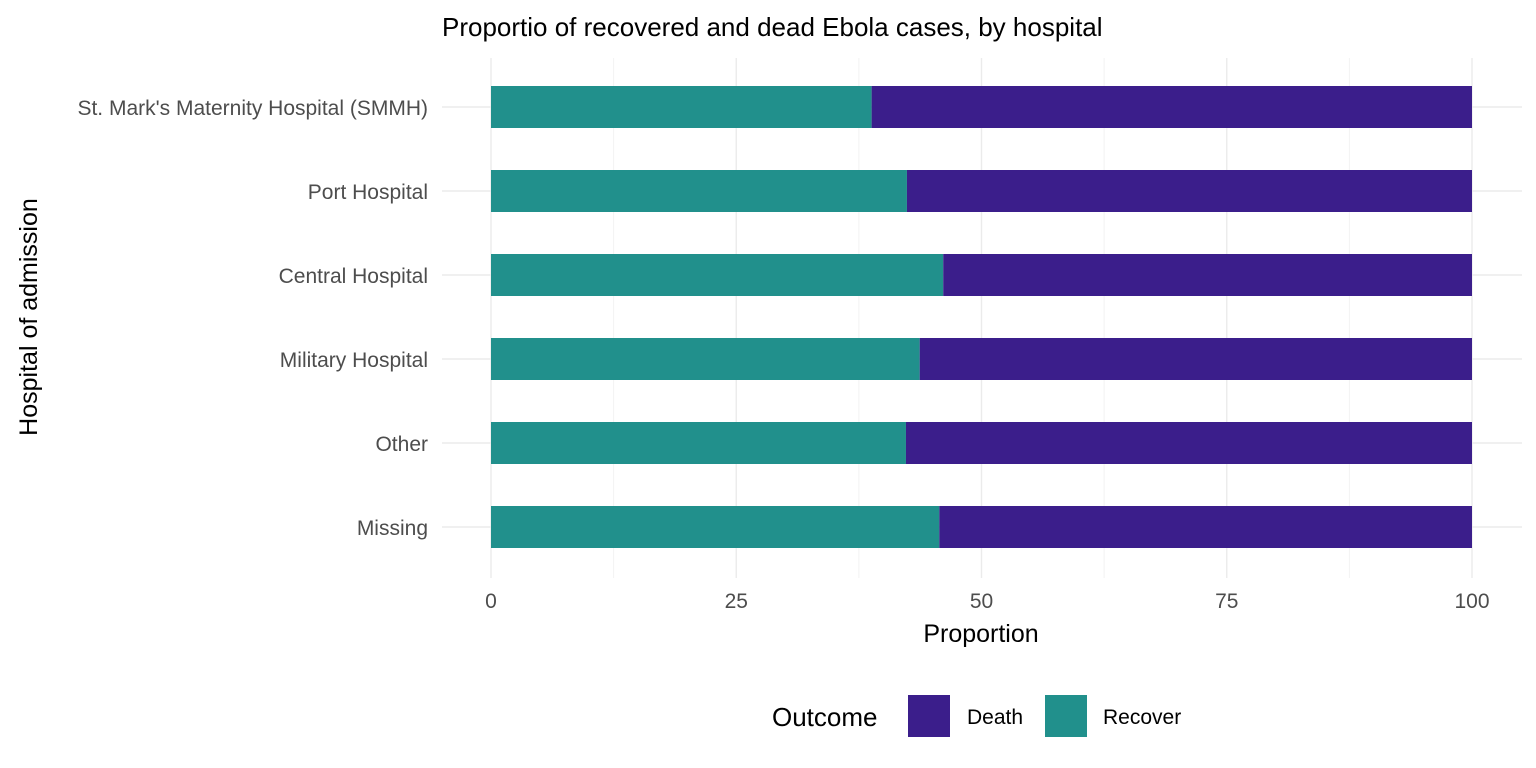  What do you see at coordinates (401, 444) in the screenshot?
I see `y-tick-label: Other` at bounding box center [401, 444].